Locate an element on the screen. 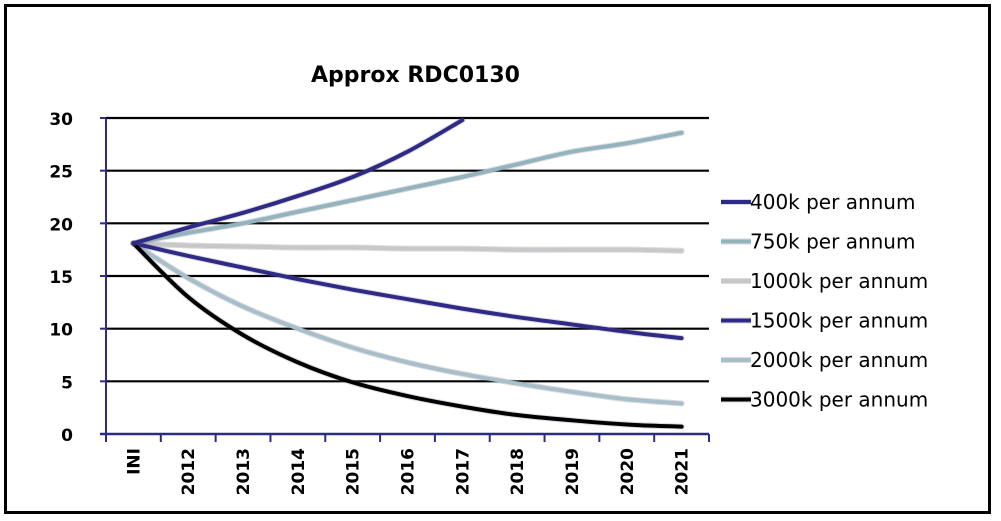 This screenshot has height=521, width=1001. series-1000k-per-annum is located at coordinates (407, 247).